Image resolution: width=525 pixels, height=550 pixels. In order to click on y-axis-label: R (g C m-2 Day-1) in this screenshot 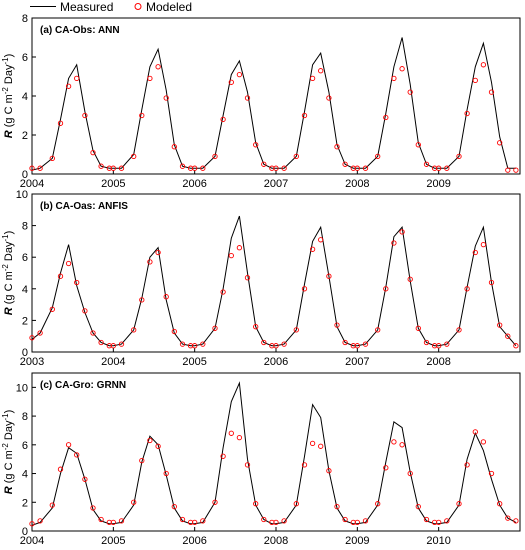, I will do `click(8, 452)`.